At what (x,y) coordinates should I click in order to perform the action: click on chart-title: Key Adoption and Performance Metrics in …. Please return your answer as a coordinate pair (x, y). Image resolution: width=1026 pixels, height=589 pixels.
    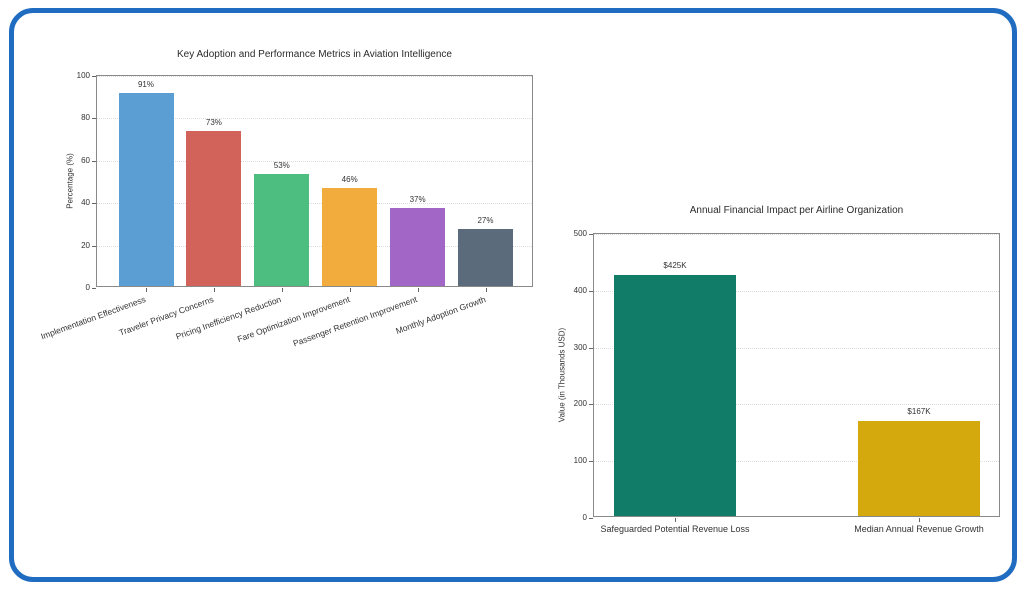
    Looking at the image, I should click on (314, 54).